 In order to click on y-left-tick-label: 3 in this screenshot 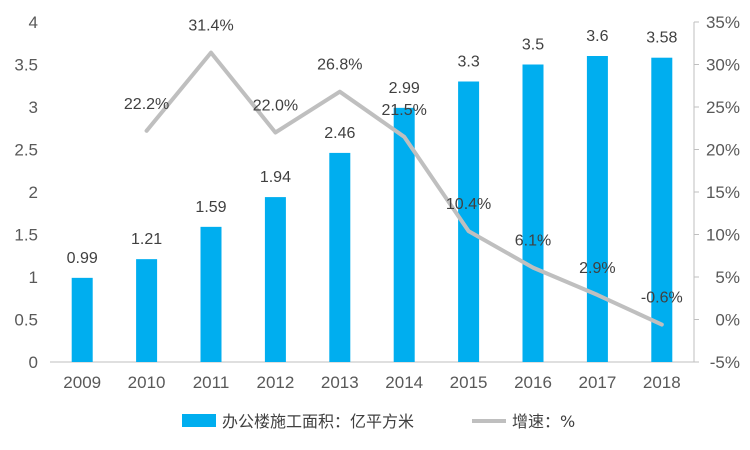, I will do `click(33, 107)`.